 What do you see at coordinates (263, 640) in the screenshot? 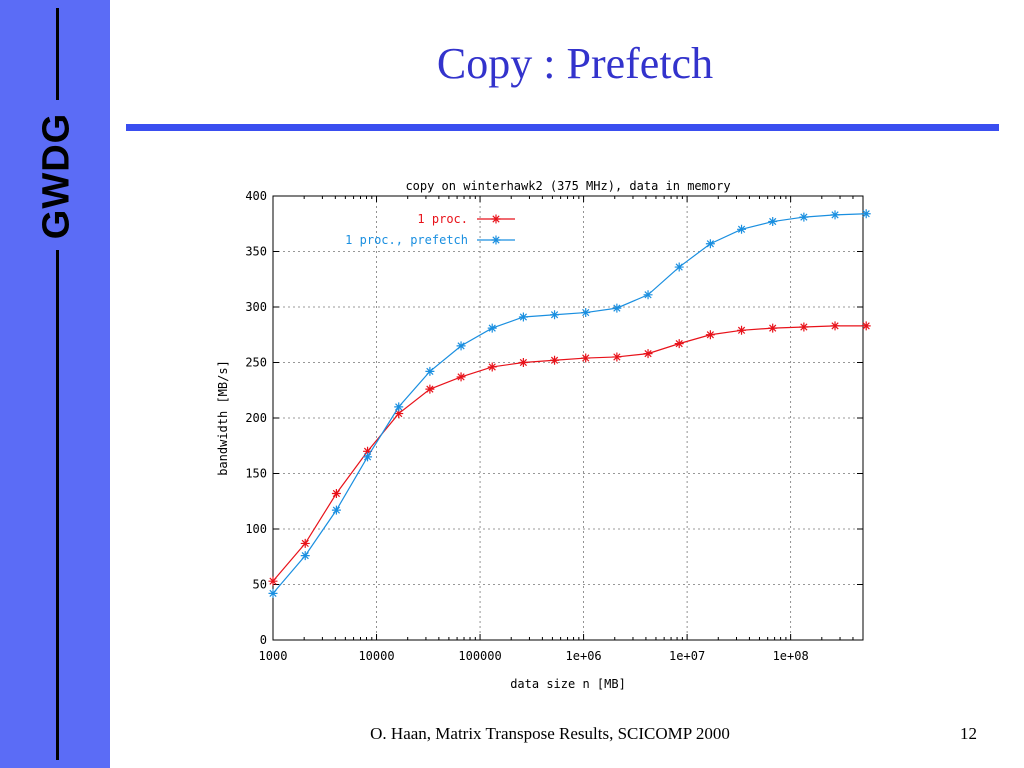
I see `y-tick-label: 0` at bounding box center [263, 640].